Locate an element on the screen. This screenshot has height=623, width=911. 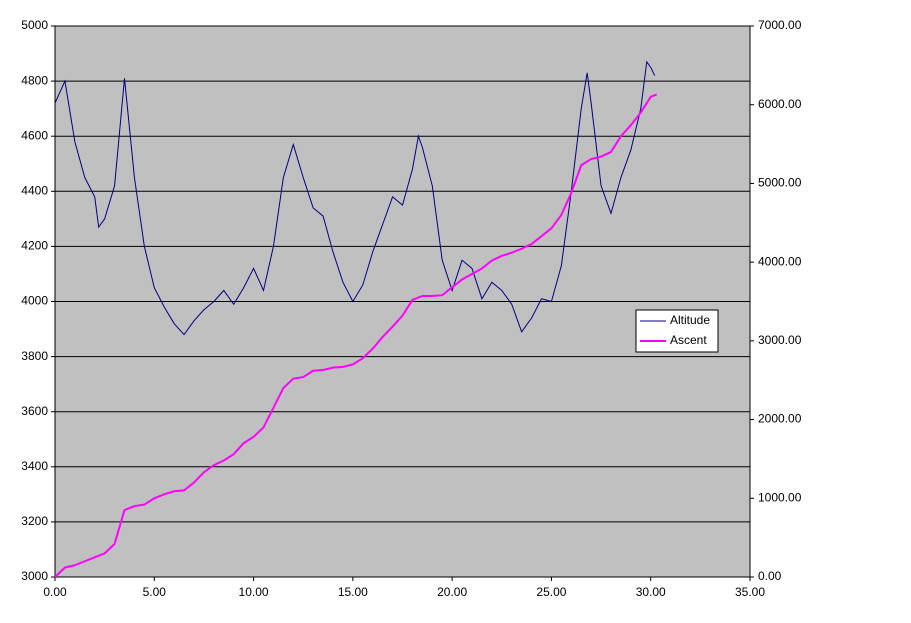
y2-tick-label: 3000.00 is located at coordinates (780, 340).